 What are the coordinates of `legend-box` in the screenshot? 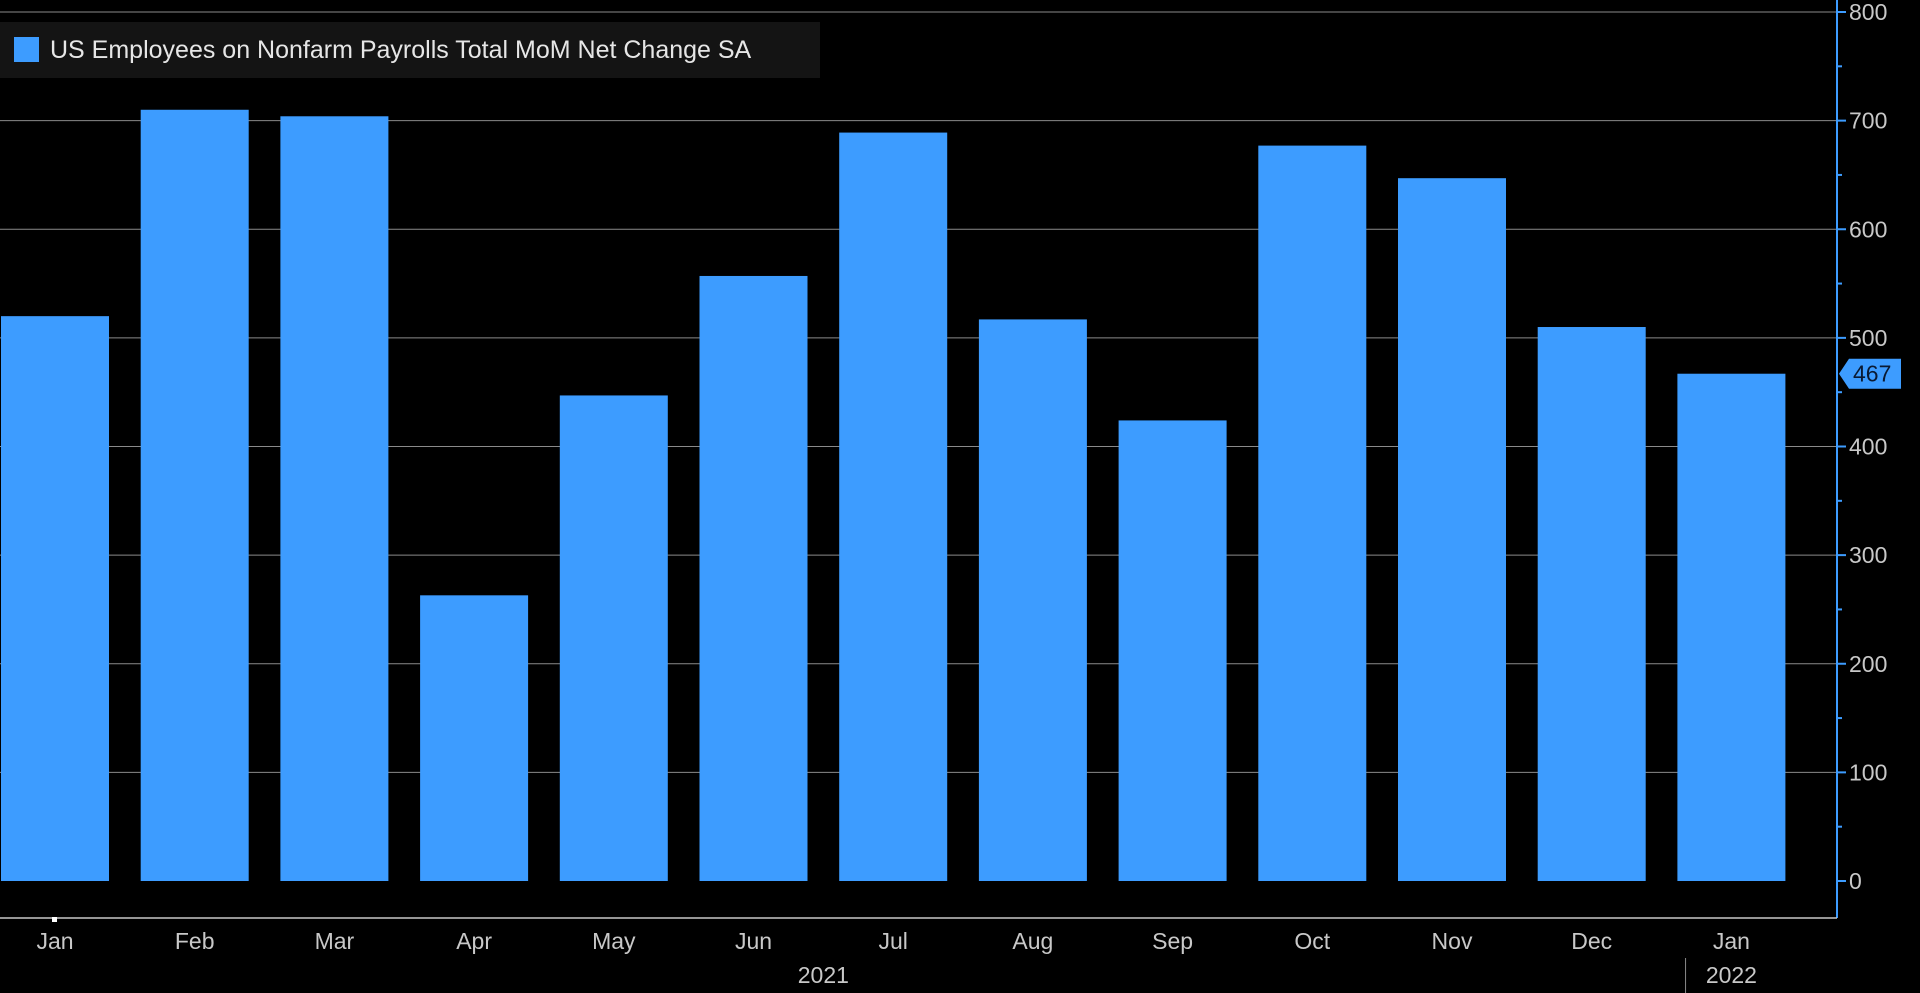 It's located at (410, 50).